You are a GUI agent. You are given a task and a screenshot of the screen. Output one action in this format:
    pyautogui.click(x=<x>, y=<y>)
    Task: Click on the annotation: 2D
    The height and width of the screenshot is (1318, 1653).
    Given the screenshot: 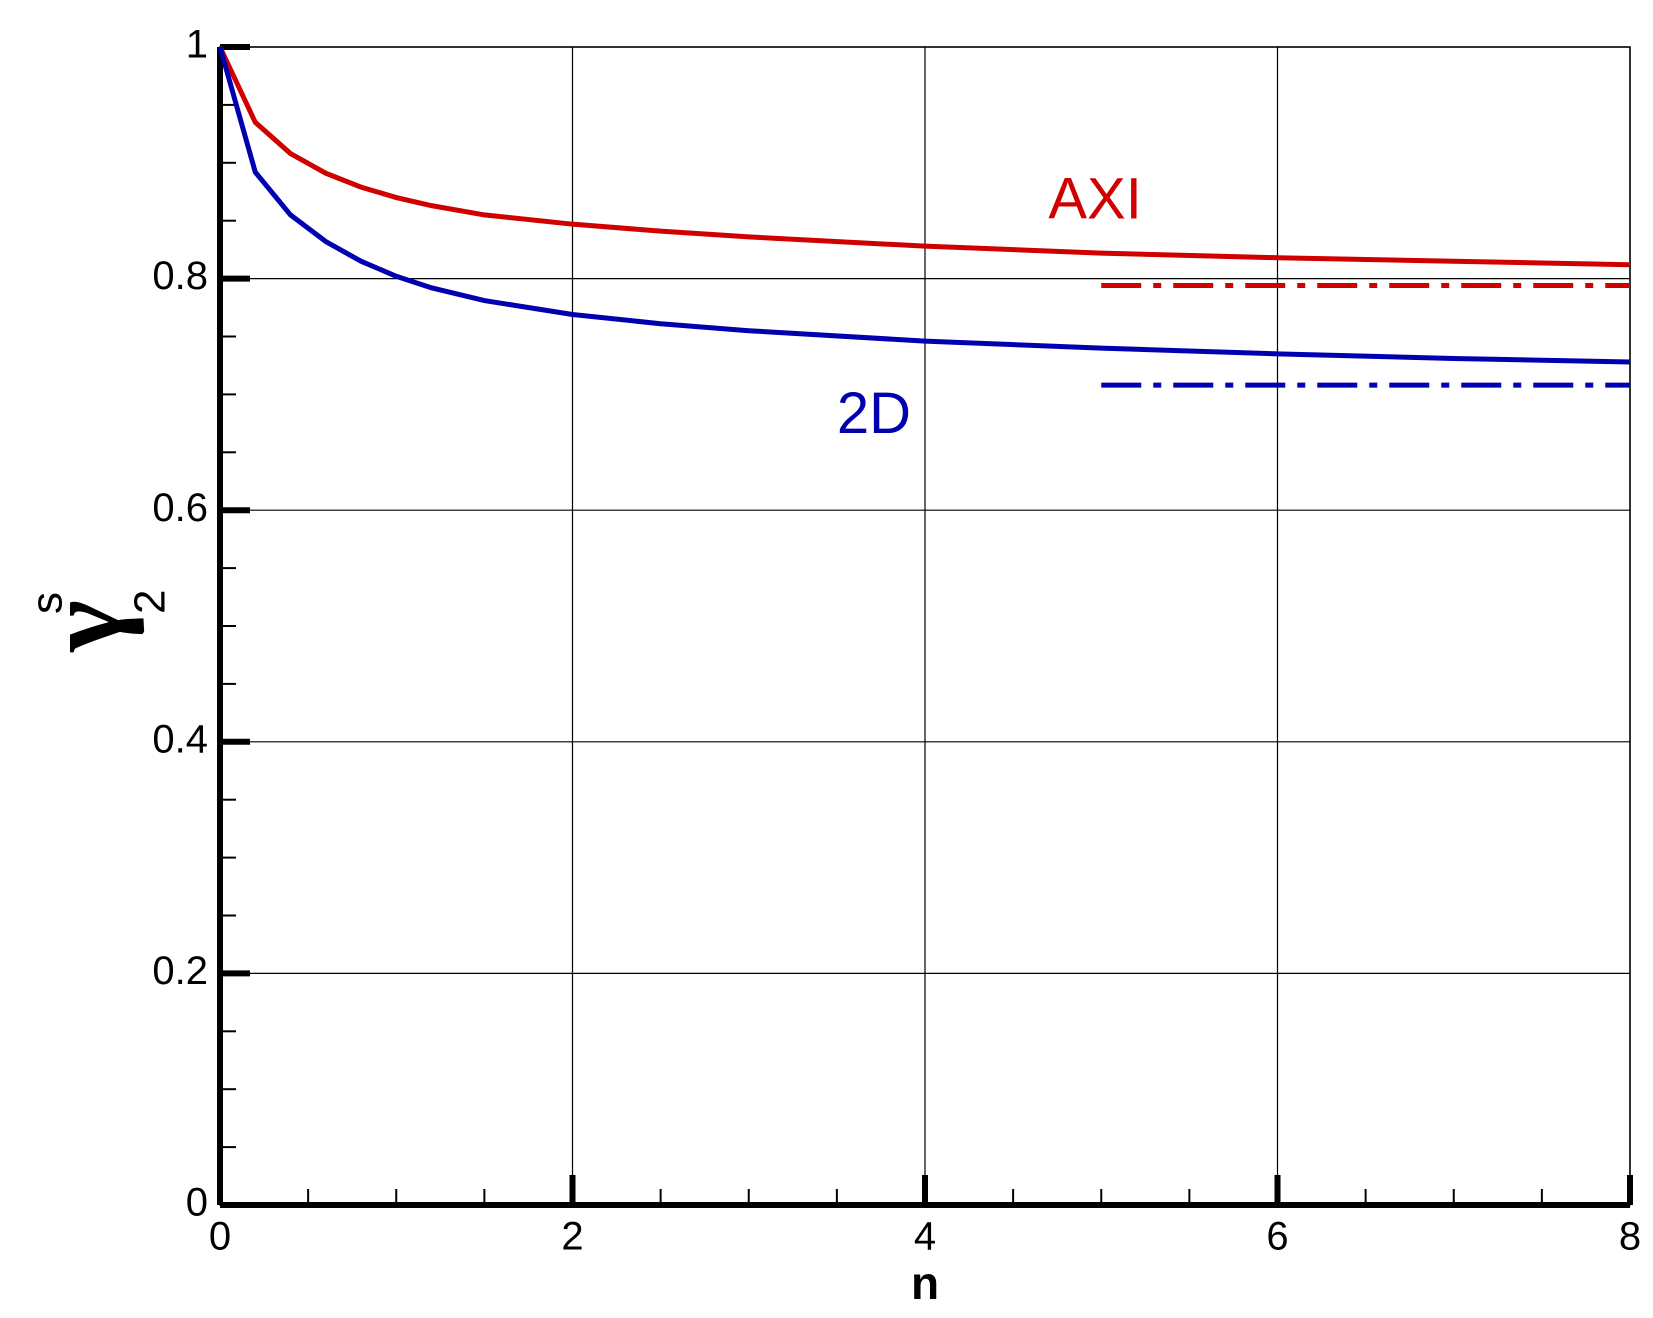 What is the action you would take?
    pyautogui.click(x=874, y=413)
    